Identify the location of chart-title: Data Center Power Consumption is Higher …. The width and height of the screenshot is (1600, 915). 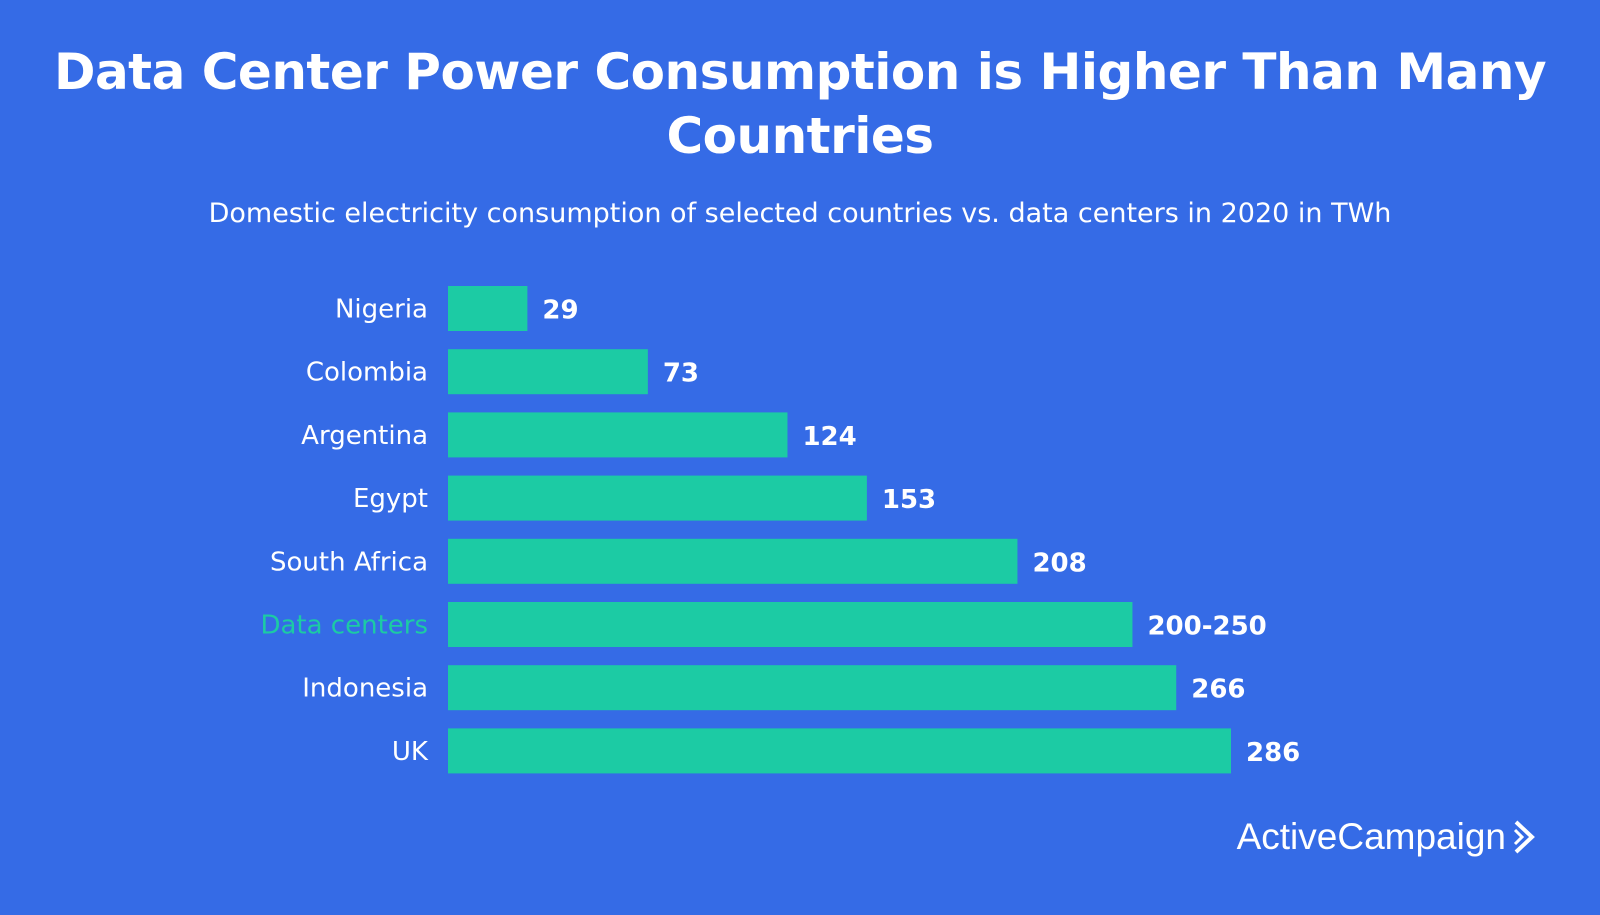
(800, 104).